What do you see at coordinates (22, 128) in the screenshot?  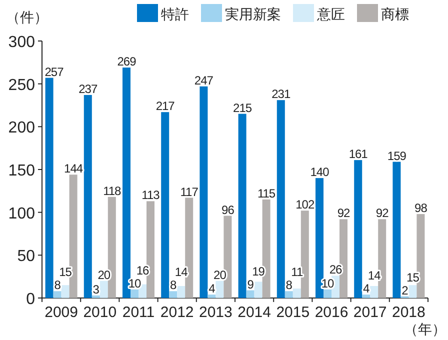 I see `y-tick-label: 200` at bounding box center [22, 128].